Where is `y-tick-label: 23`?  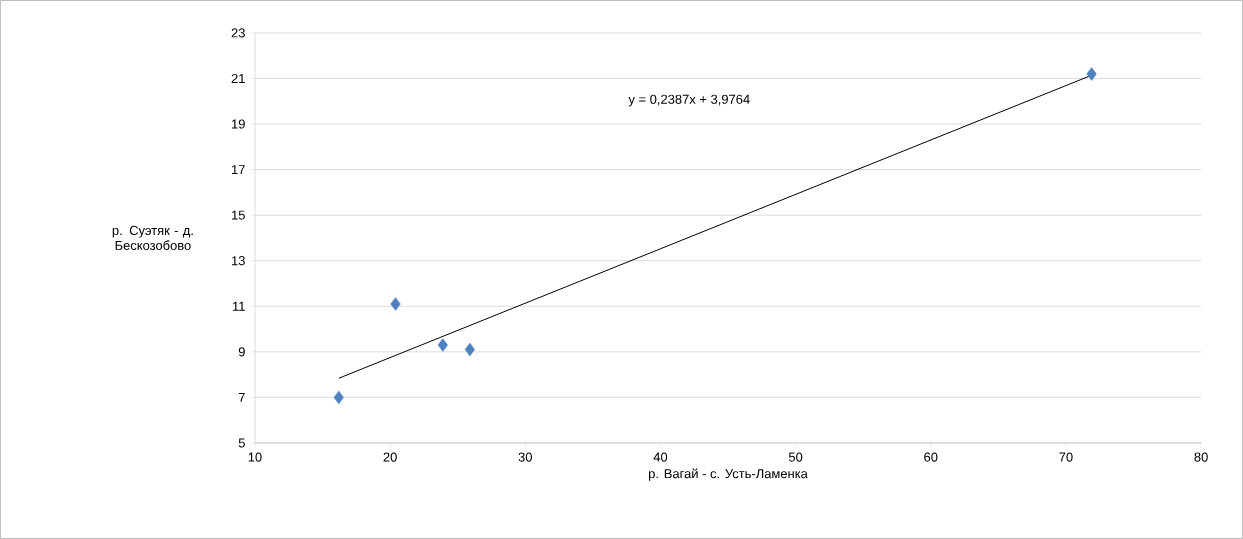 y-tick-label: 23 is located at coordinates (238, 33).